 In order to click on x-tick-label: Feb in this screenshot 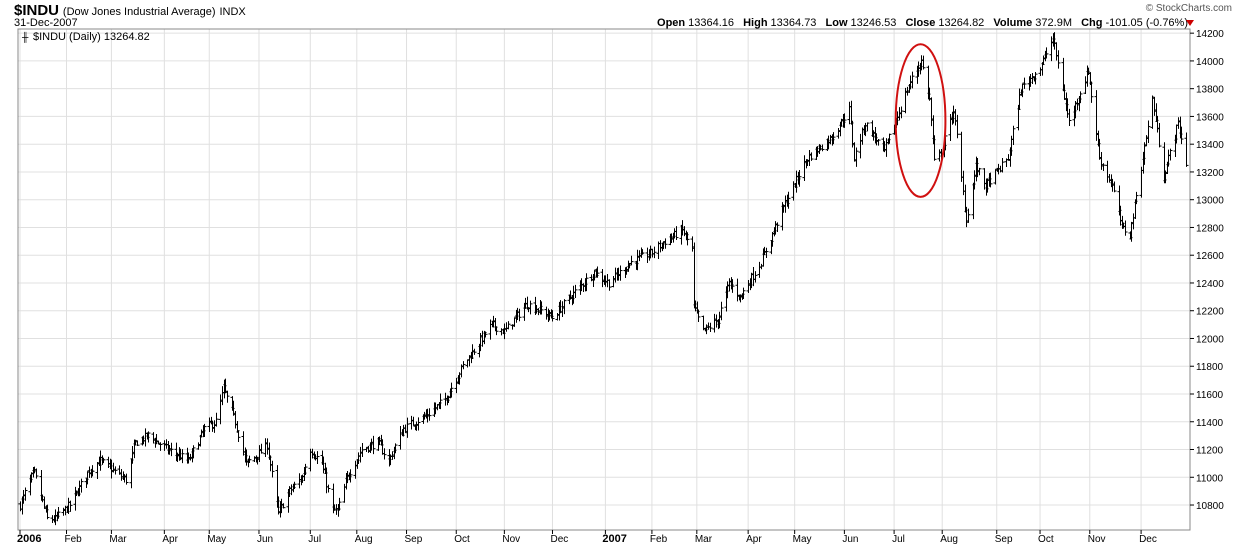, I will do `click(74, 539)`.